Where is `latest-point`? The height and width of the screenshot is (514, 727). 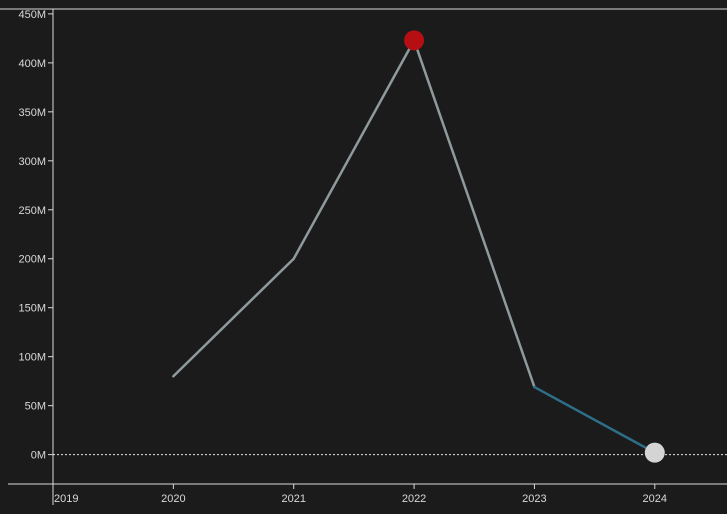
latest-point is located at coordinates (654, 452).